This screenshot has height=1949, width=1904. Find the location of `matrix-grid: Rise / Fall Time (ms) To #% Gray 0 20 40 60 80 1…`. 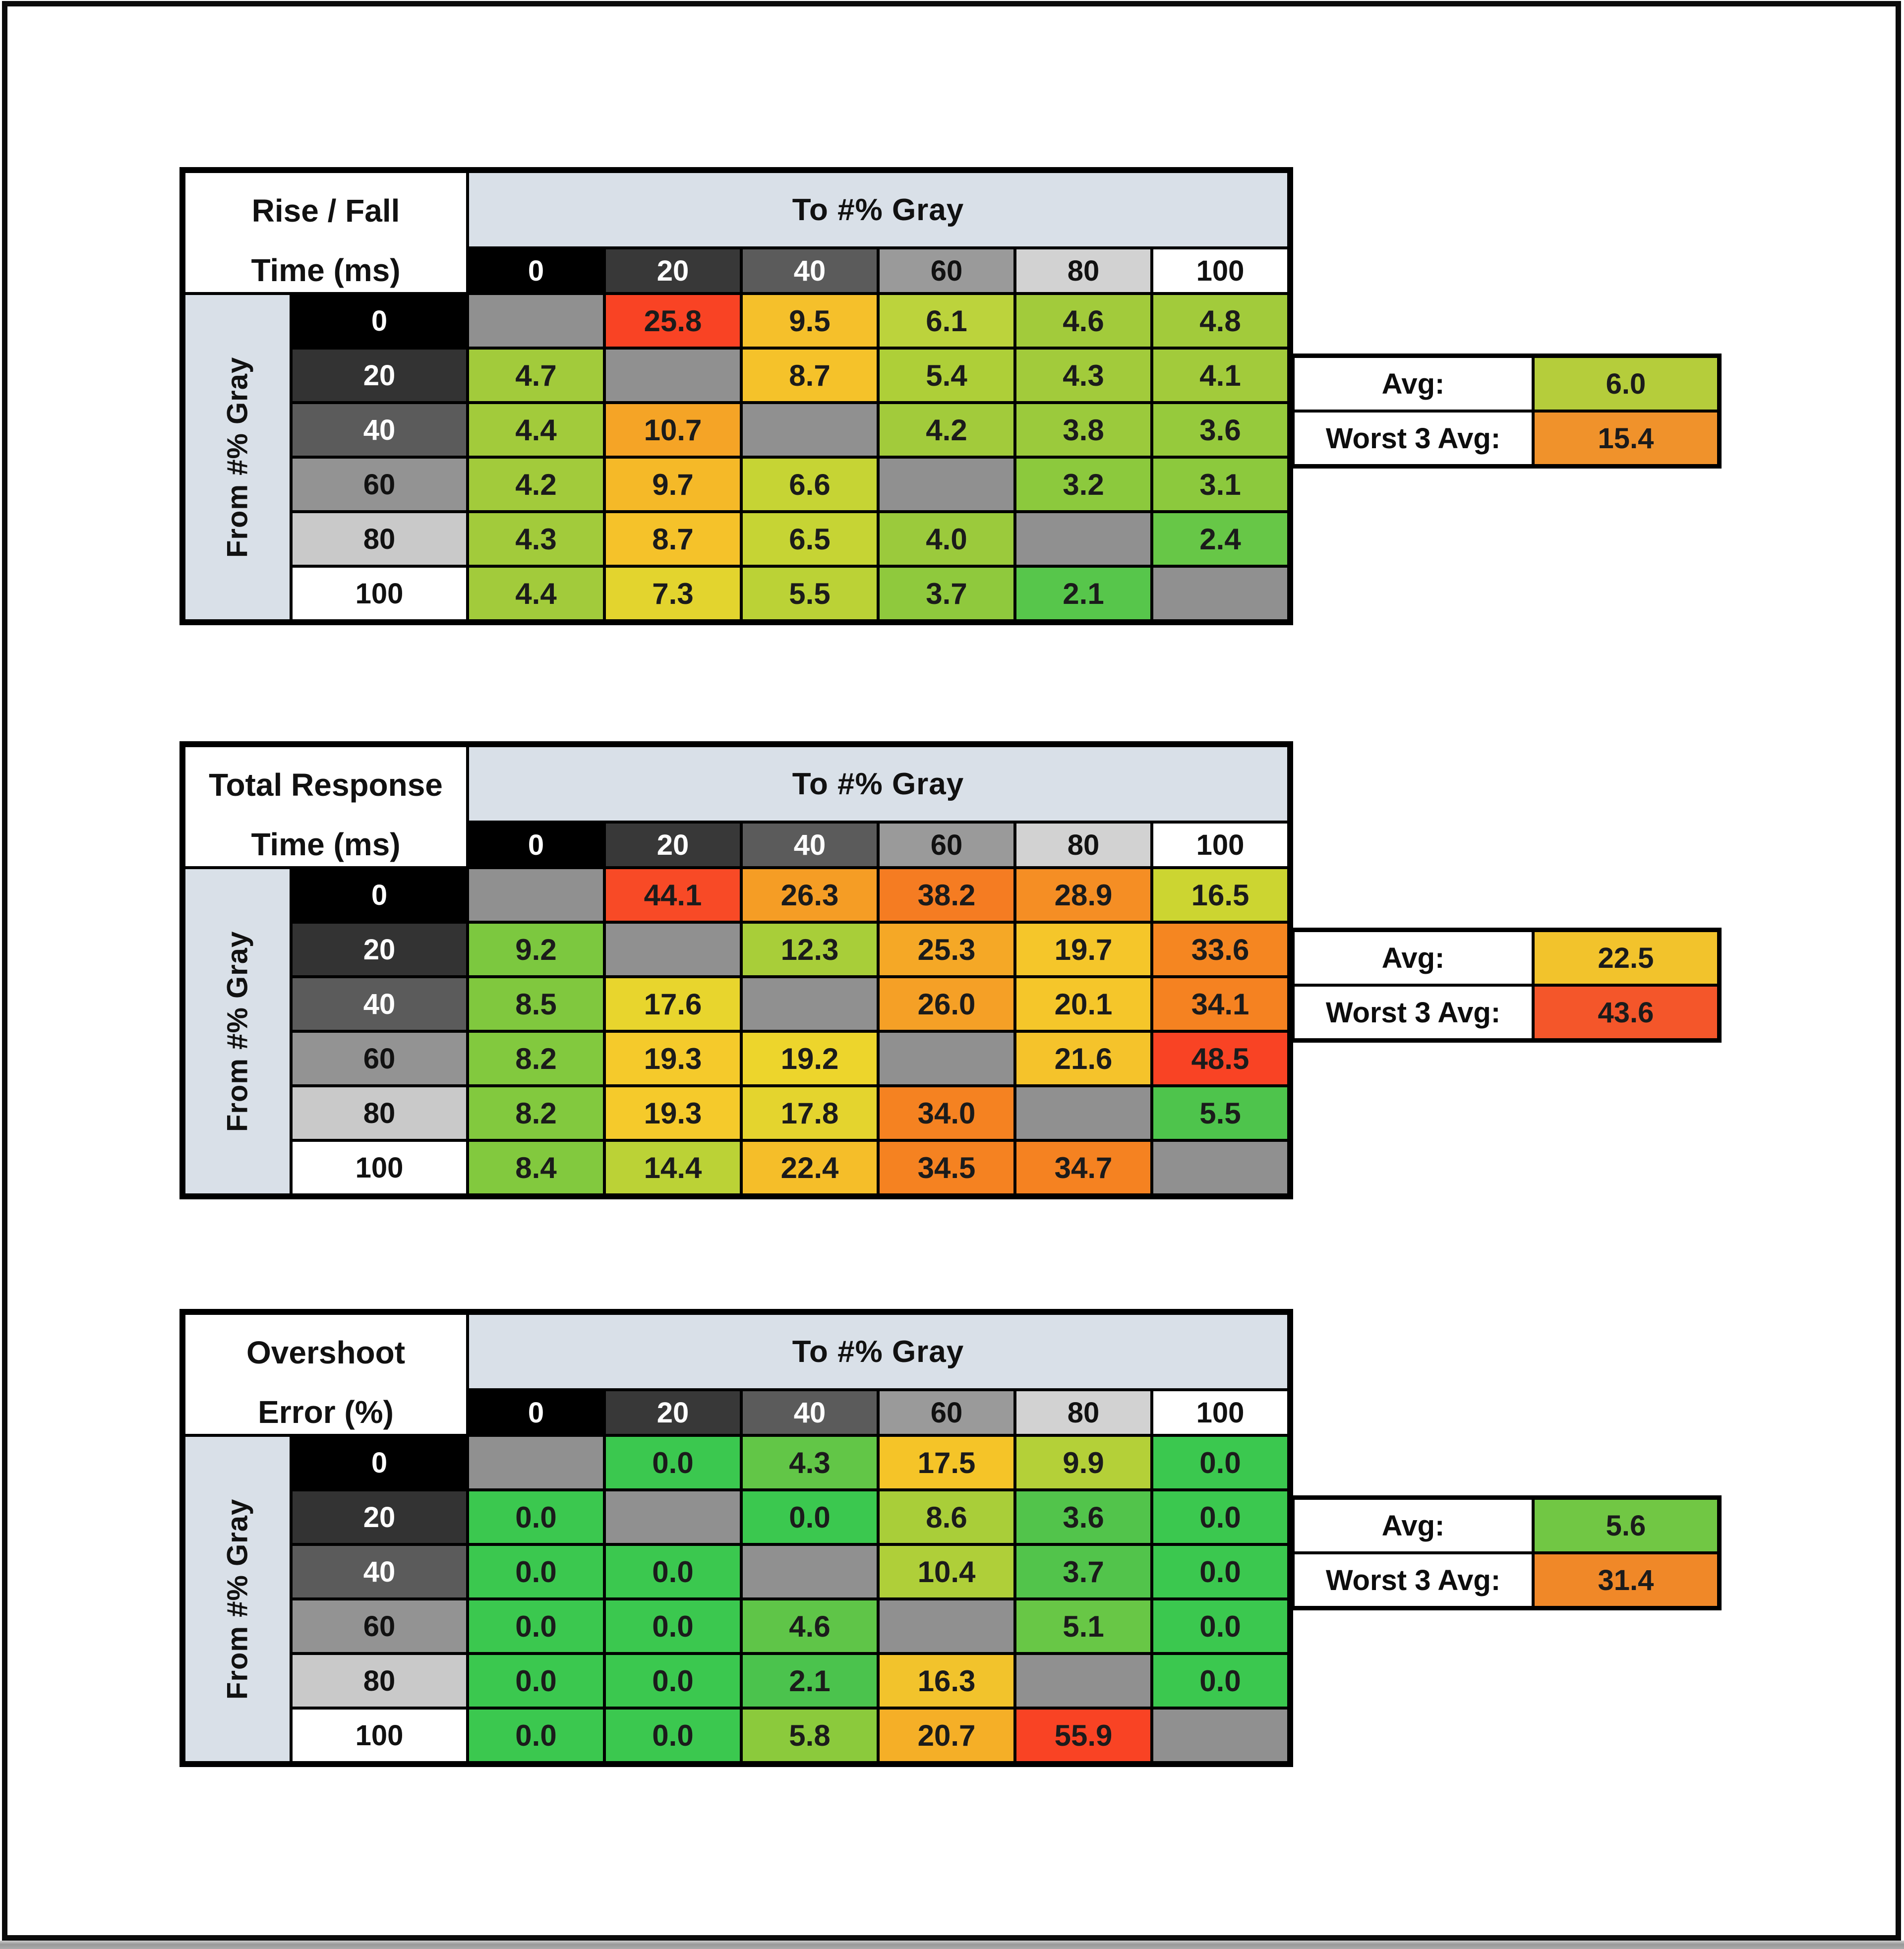

matrix-grid: Rise / Fall Time (ms) To #% Gray 0 20 40 60 80 1… is located at coordinates (736, 396).